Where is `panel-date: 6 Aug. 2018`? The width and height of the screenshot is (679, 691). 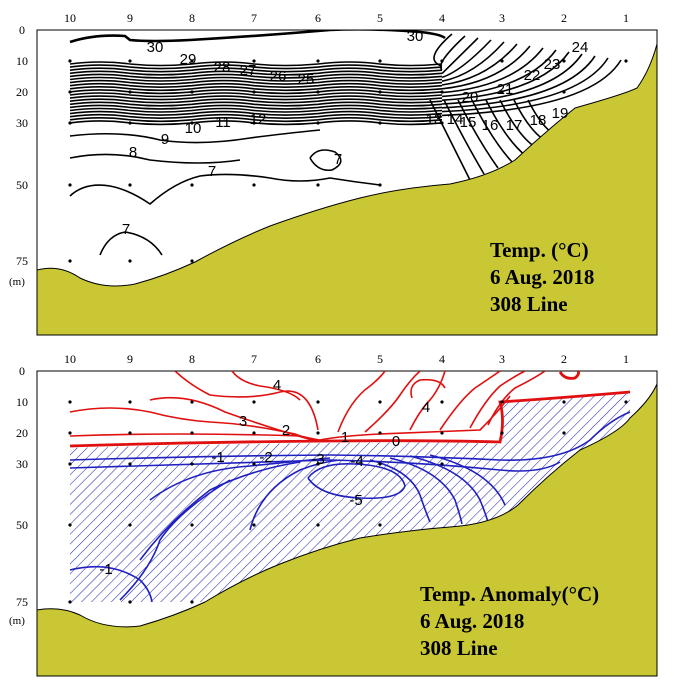 panel-date: 6 Aug. 2018 is located at coordinates (542, 277).